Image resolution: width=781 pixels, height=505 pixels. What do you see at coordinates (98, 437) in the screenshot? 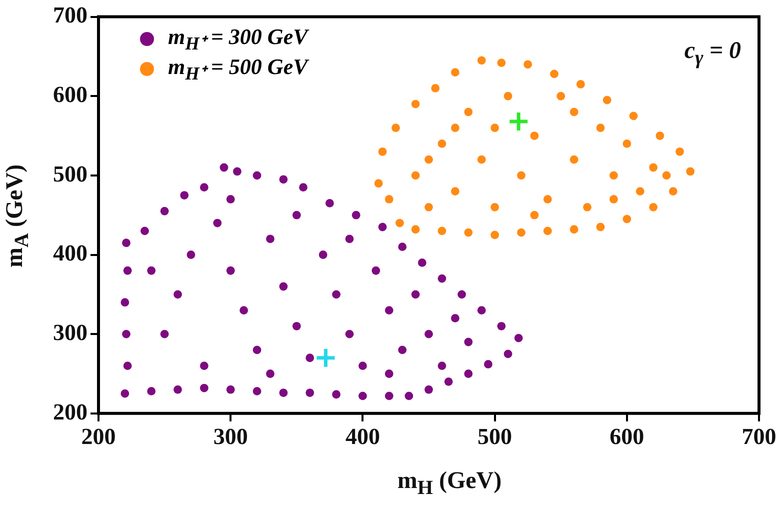
I see `x-tick-label: 200` at bounding box center [98, 437].